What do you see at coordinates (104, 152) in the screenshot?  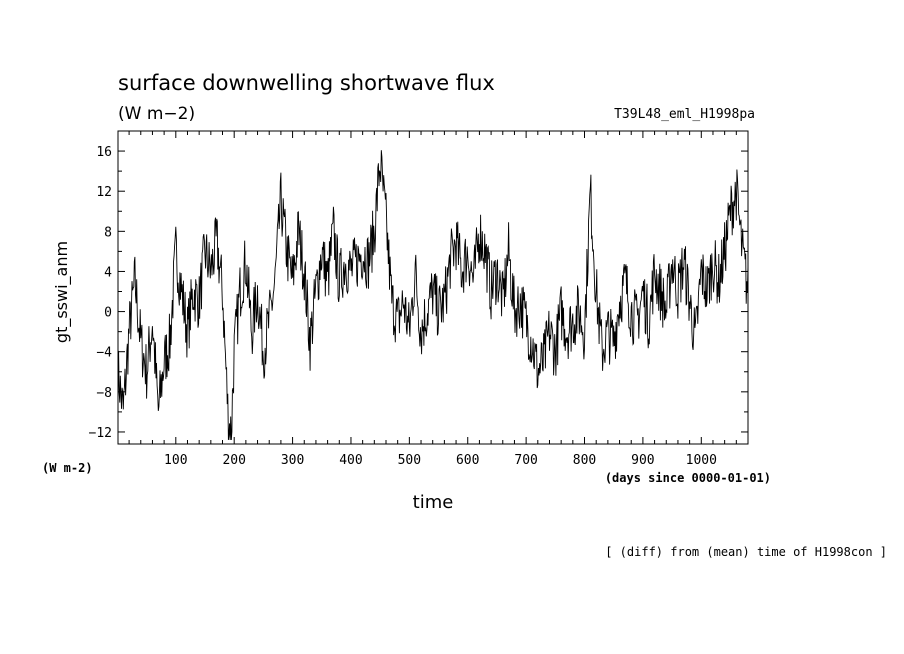 I see `y-tick-label: 16` at bounding box center [104, 152].